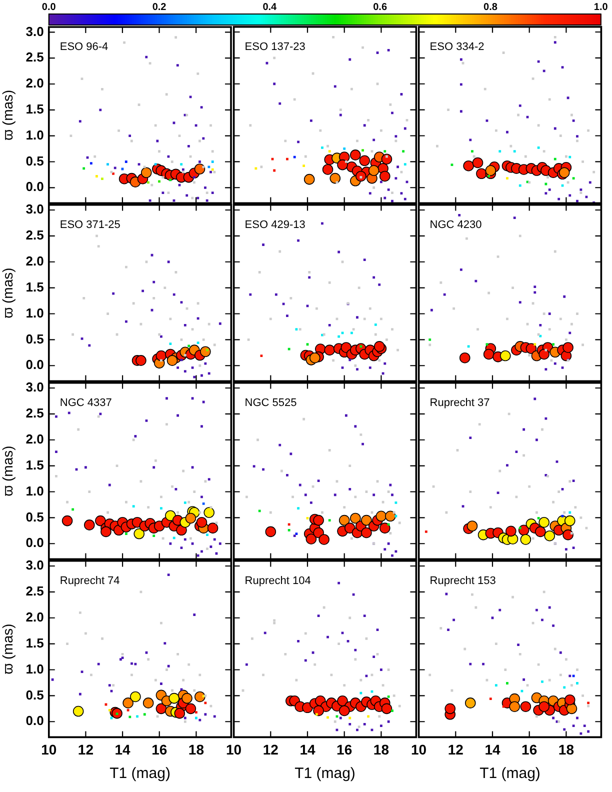 The height and width of the screenshot is (792, 612). I want to click on text: ESO 429-13, so click(275, 225).